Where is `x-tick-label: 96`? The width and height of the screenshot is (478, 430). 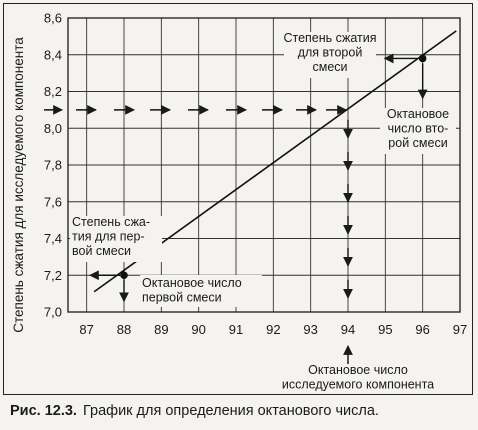 x-tick-label: 96 is located at coordinates (422, 329).